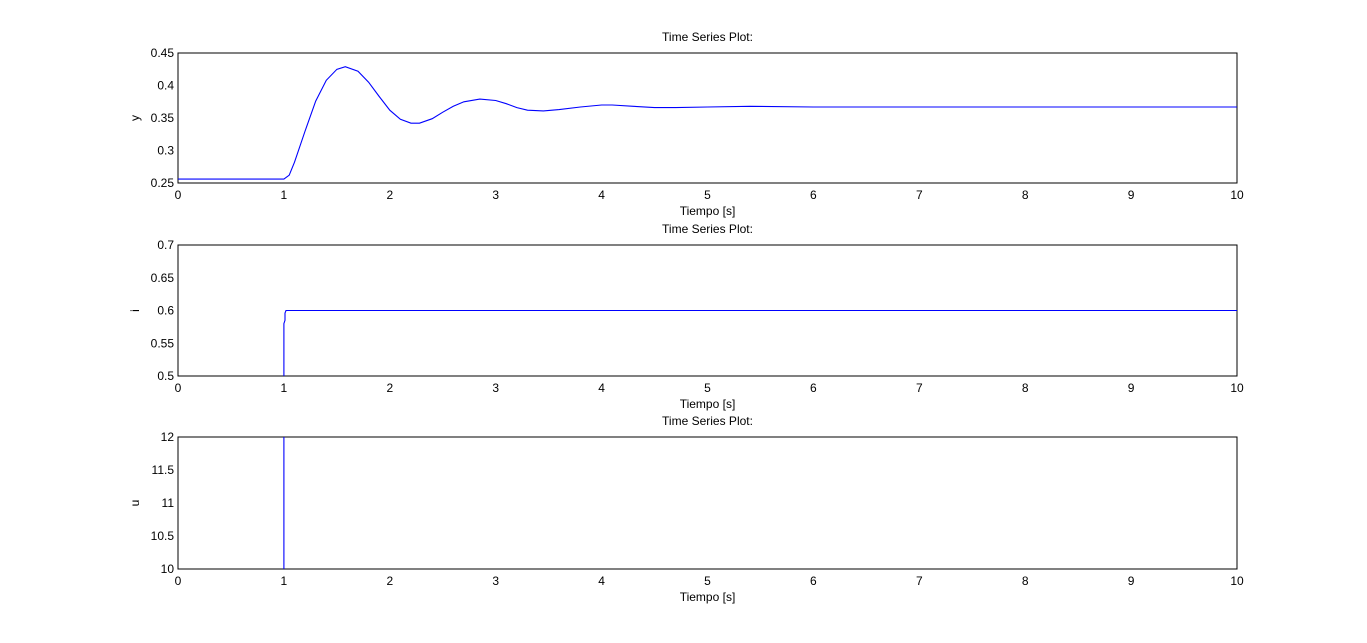  I want to click on y-tick-label: 0.65, so click(163, 278).